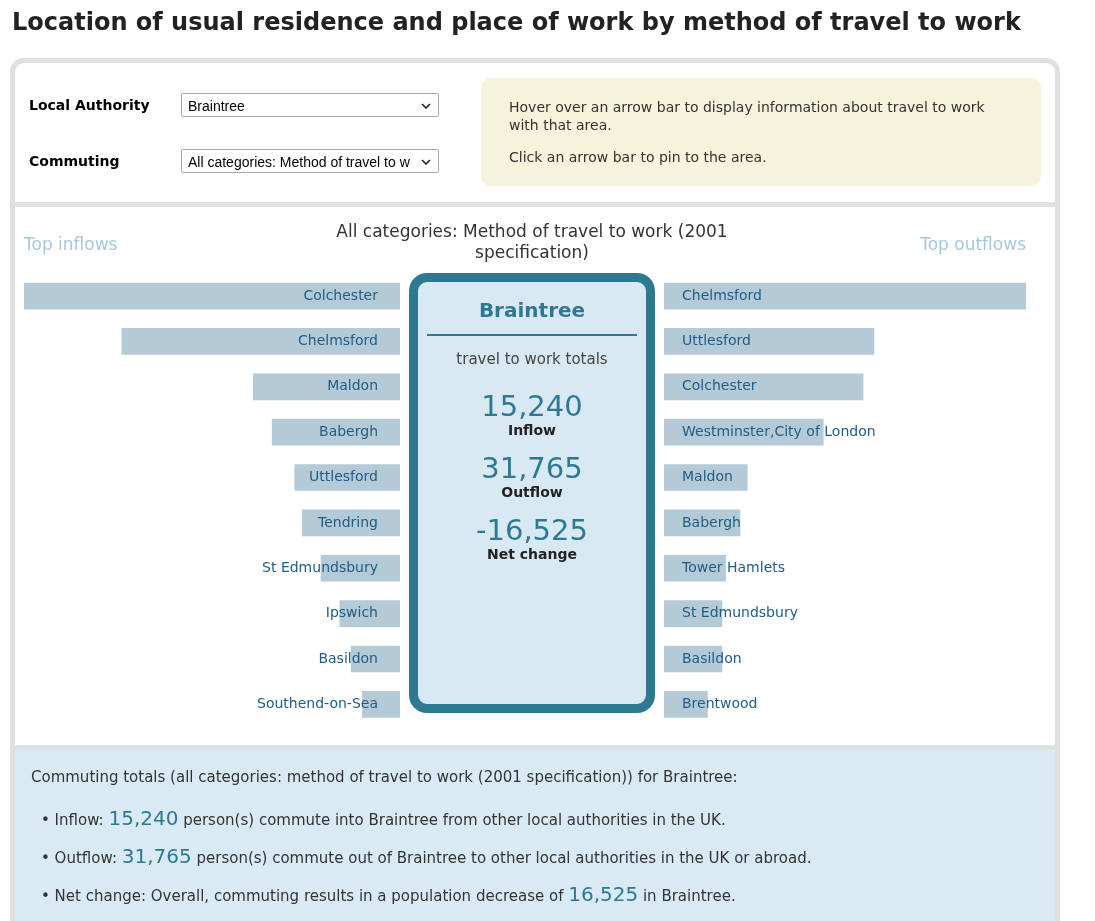 This screenshot has width=1095, height=921. Describe the element at coordinates (638, 157) in the screenshot. I see `text: Click an arrow bar to pin to the area.` at that location.